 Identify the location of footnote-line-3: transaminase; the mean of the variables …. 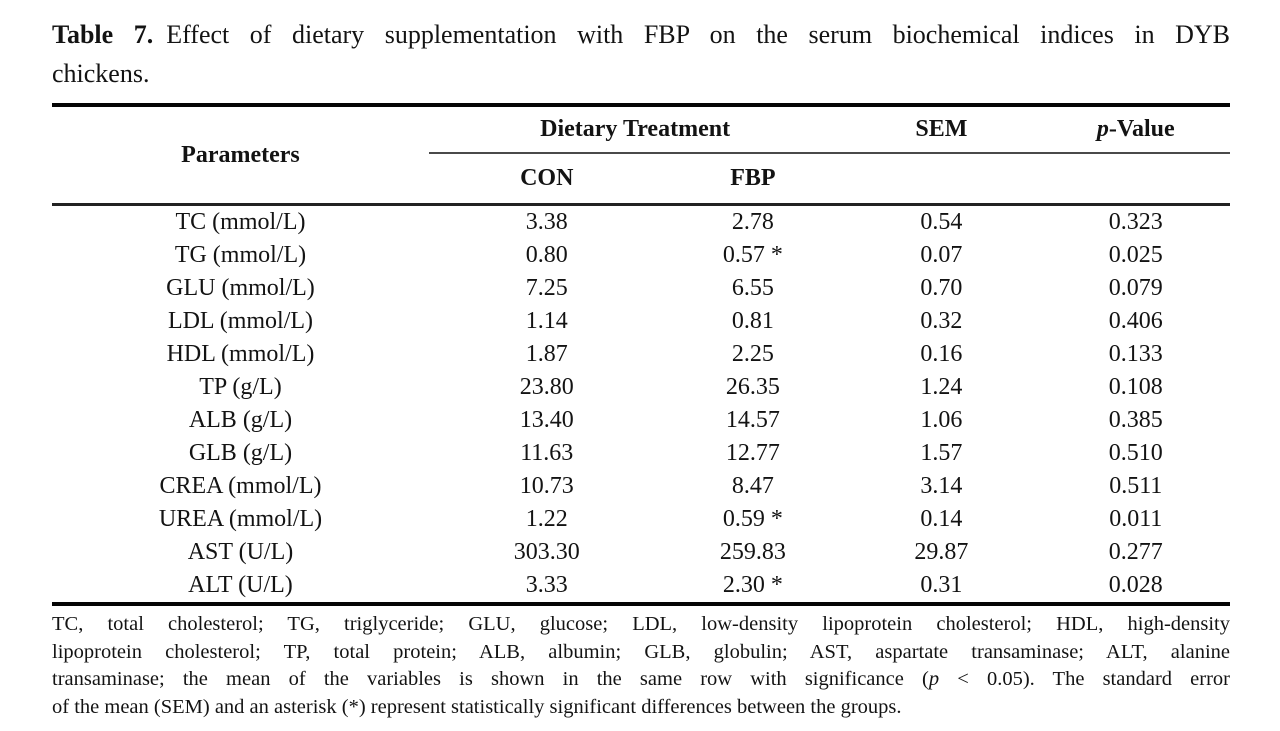
(641, 680).